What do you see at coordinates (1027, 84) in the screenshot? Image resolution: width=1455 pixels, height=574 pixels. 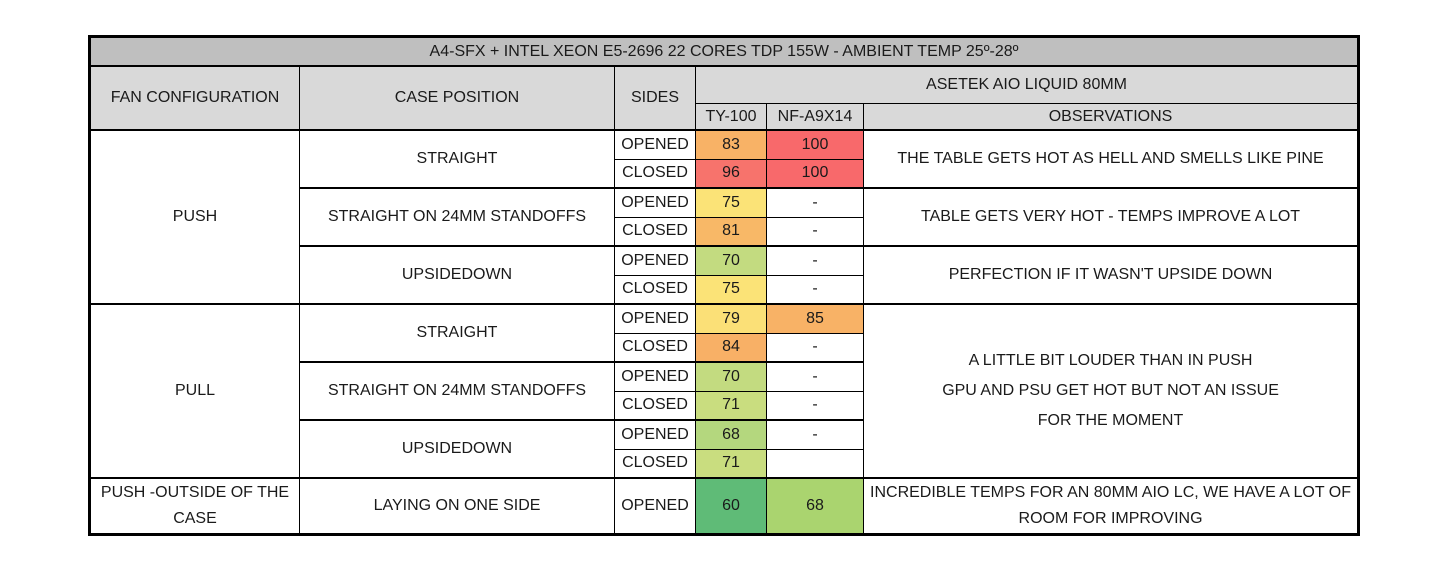 I see `col-group-header-aio: ASETEK AIO LIQUID 80MM` at bounding box center [1027, 84].